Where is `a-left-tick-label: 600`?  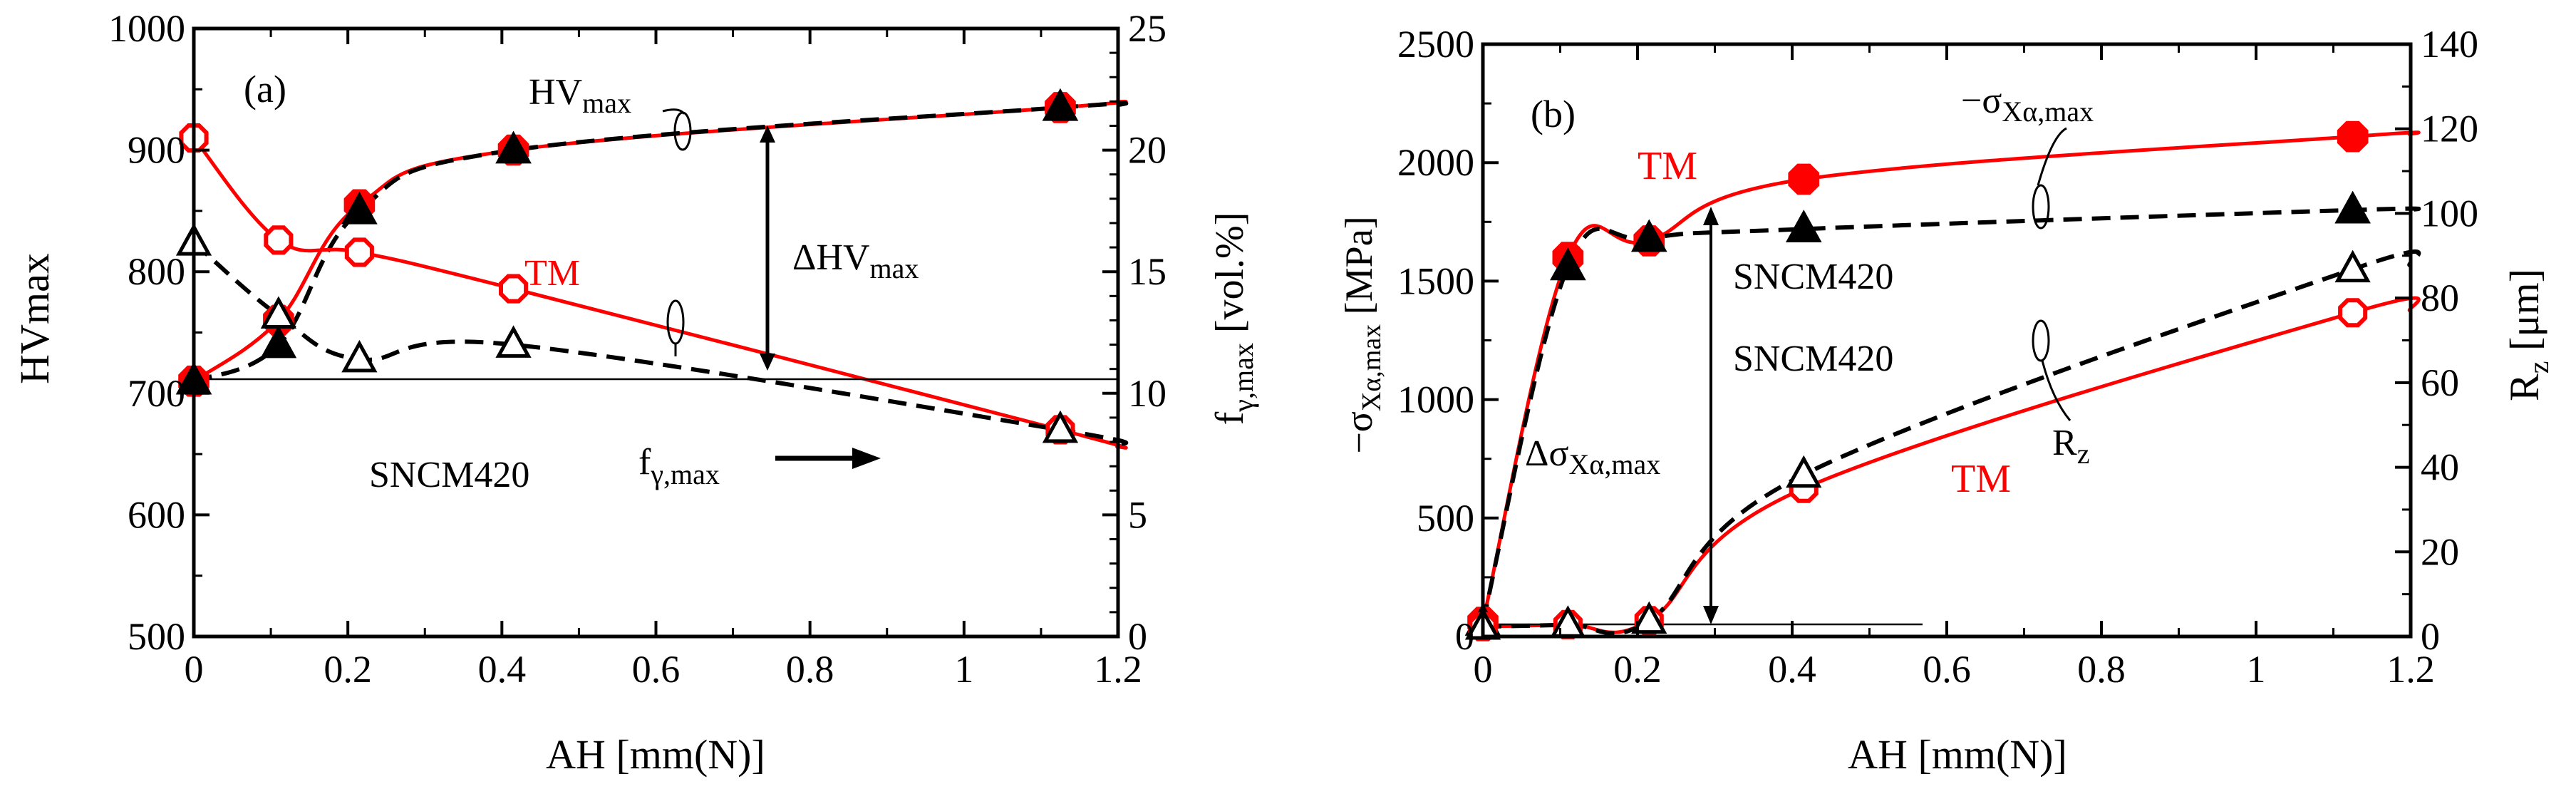
a-left-tick-label: 600 is located at coordinates (156, 514).